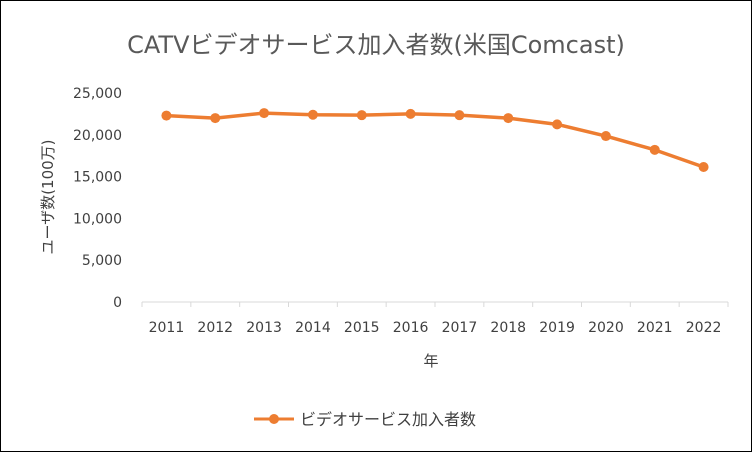  What do you see at coordinates (313, 328) in the screenshot?
I see `x-tick-label: 2014` at bounding box center [313, 328].